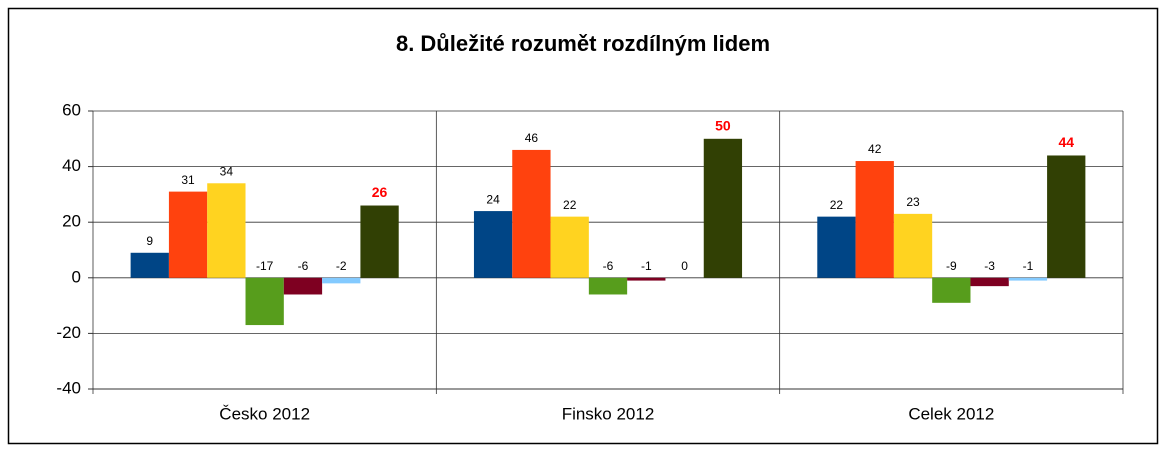  I want to click on x-tick-label: Česko 2012, so click(264, 413).